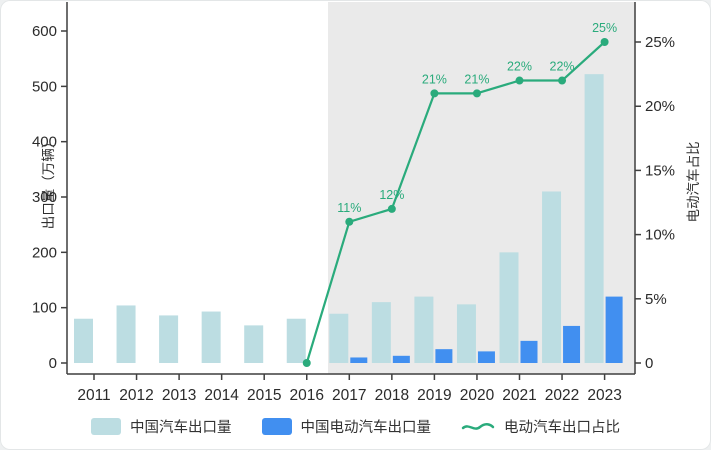  What do you see at coordinates (519, 395) in the screenshot?
I see `x-tick-label-2021: 2021` at bounding box center [519, 395].